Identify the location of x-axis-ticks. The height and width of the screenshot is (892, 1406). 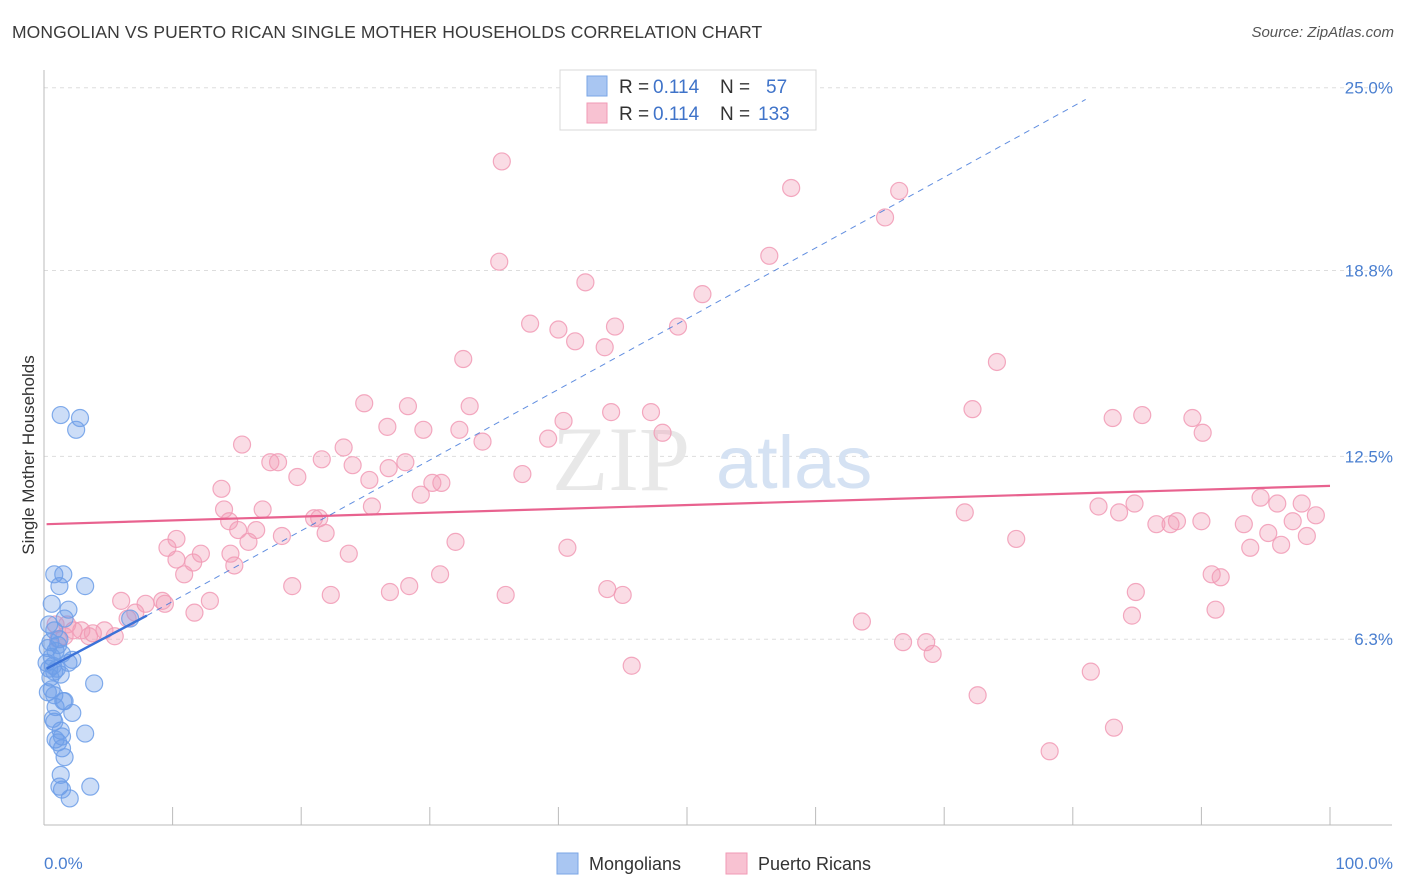
(751, 816).